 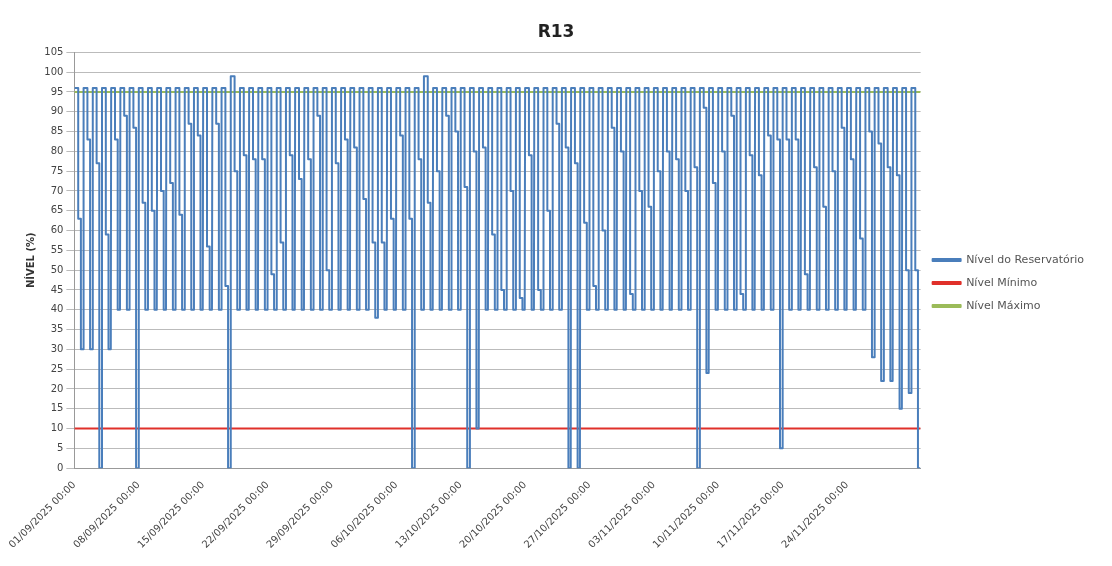 I want to click on chart-title: R13, so click(x=556, y=30).